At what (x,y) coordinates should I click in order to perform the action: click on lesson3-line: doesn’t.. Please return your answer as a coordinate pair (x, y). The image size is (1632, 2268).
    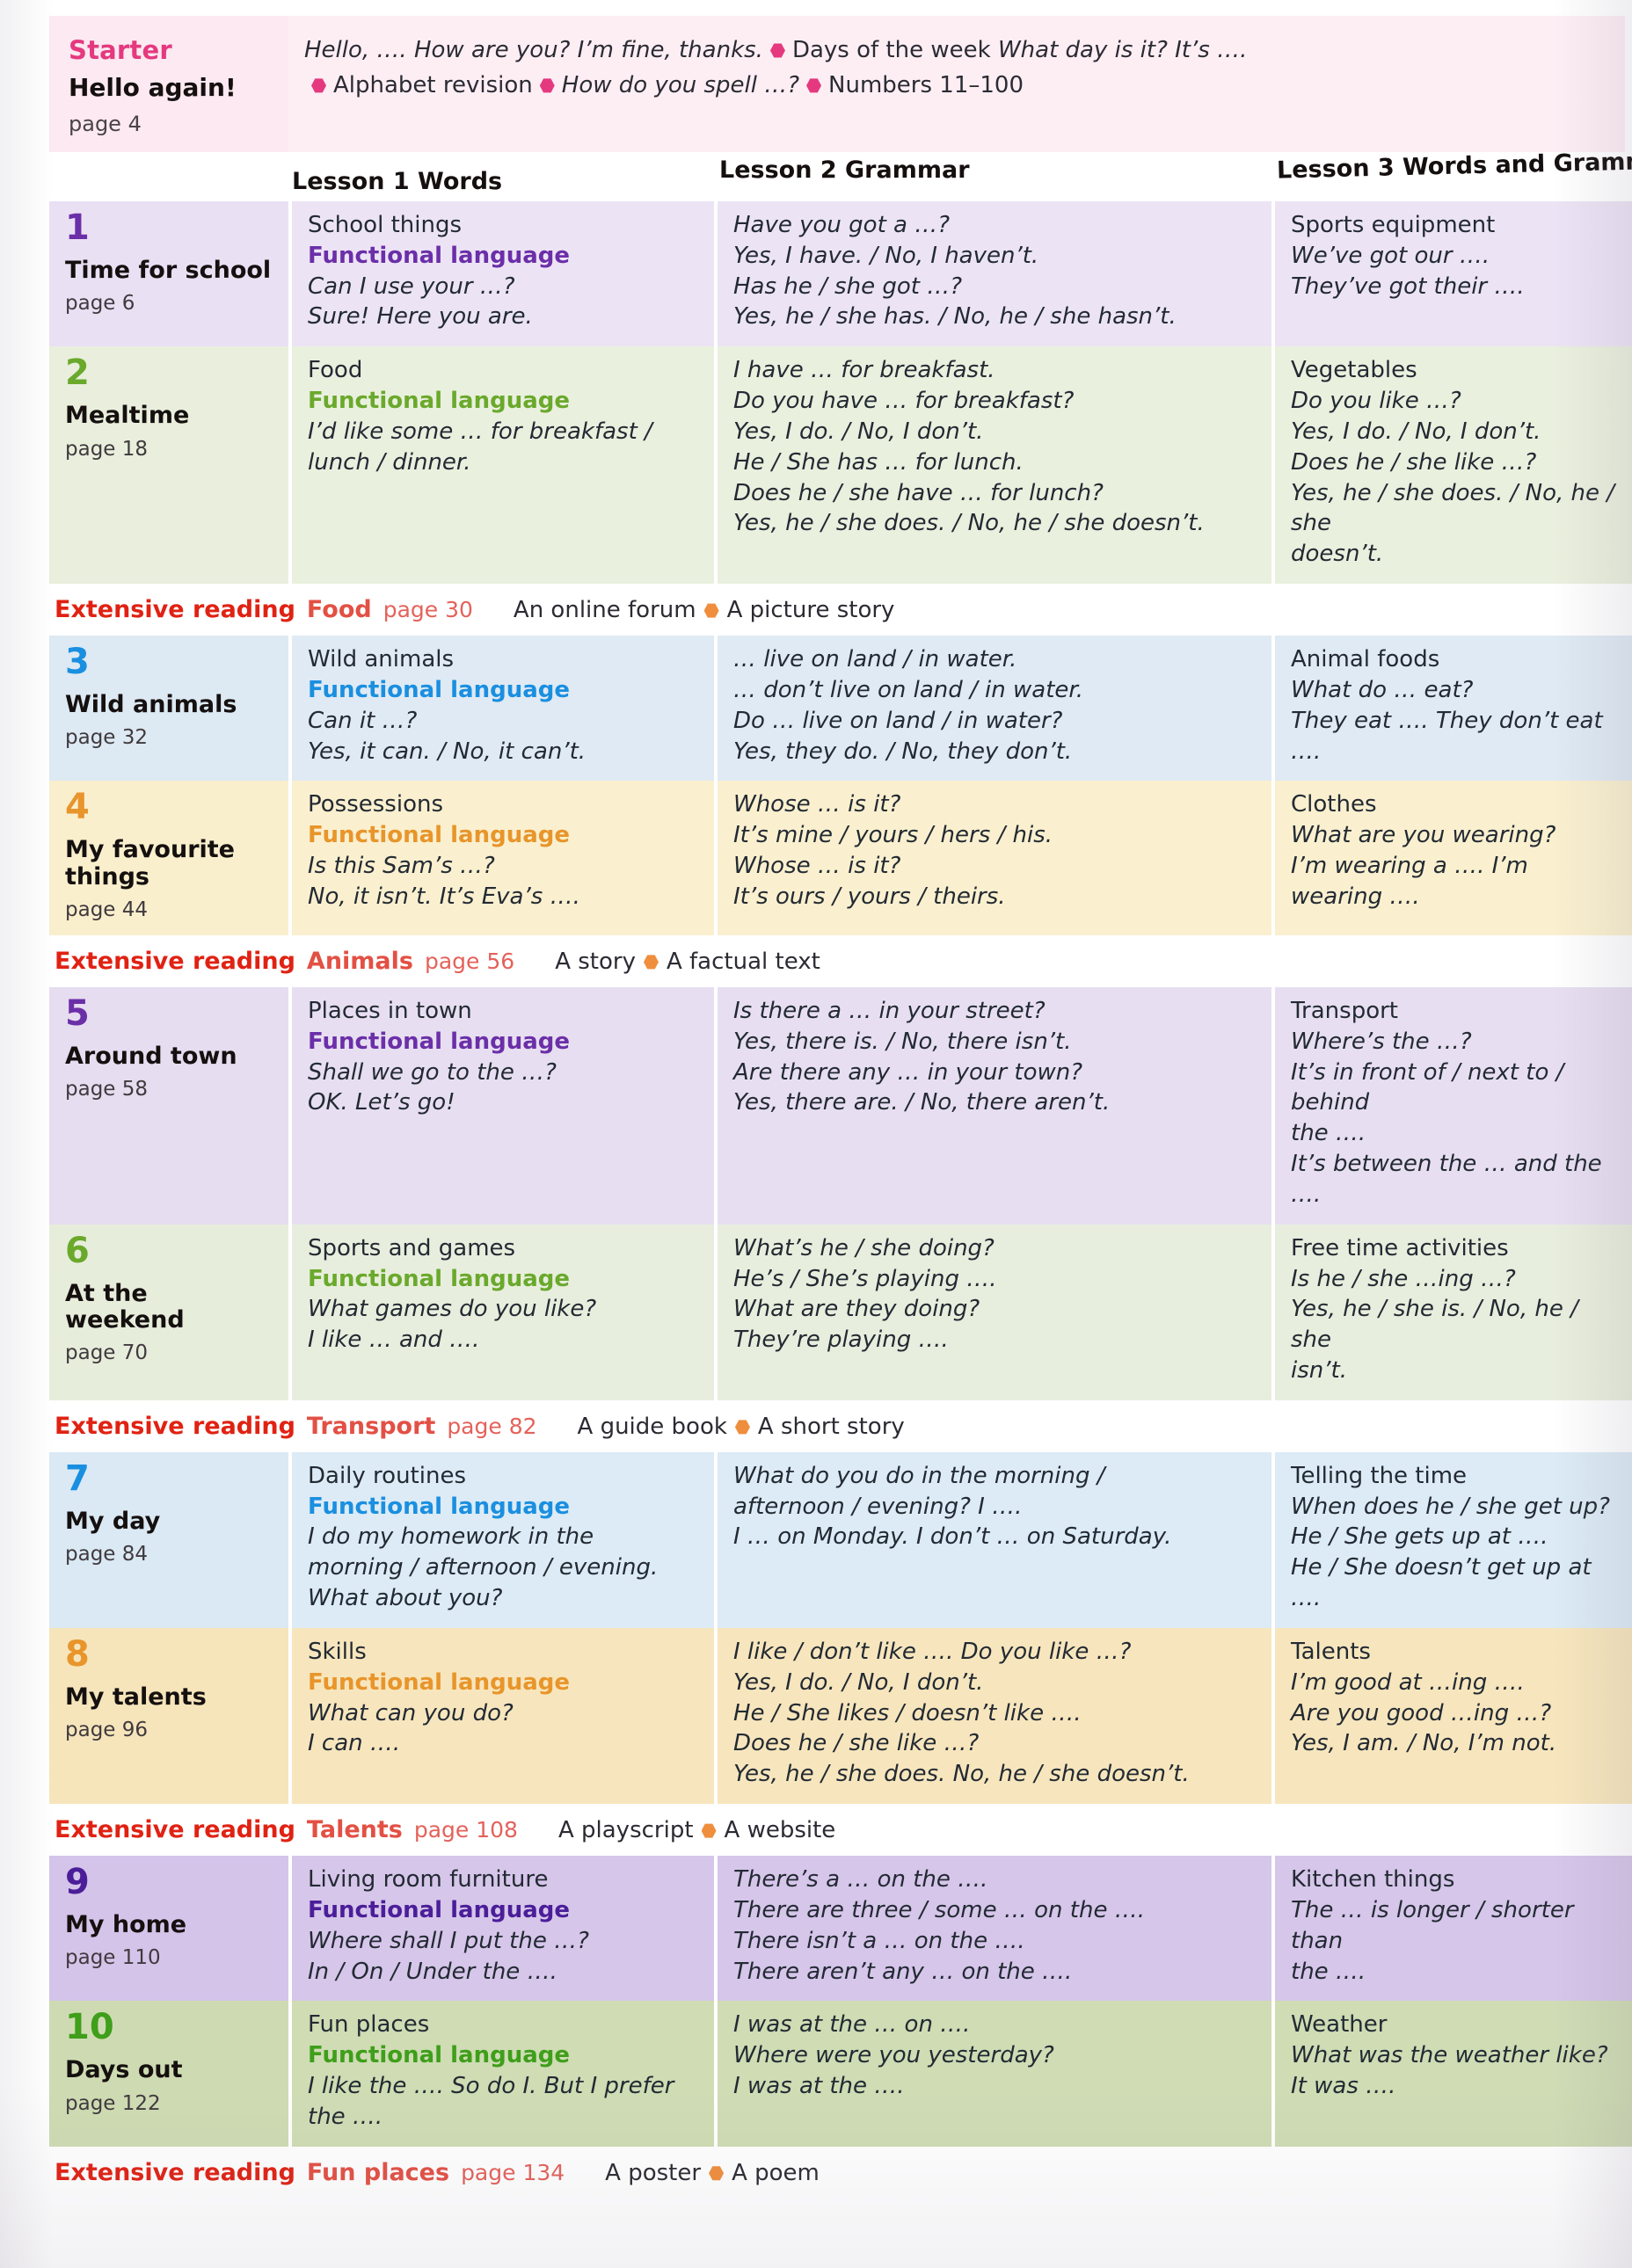
    Looking at the image, I should click on (1337, 554).